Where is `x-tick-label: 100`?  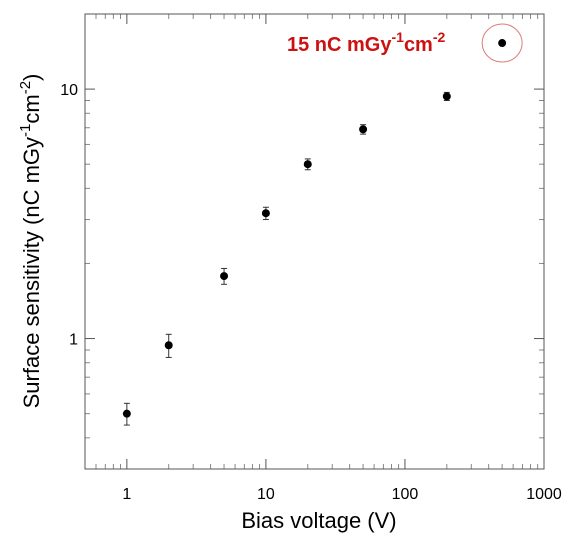 x-tick-label: 100 is located at coordinates (405, 494).